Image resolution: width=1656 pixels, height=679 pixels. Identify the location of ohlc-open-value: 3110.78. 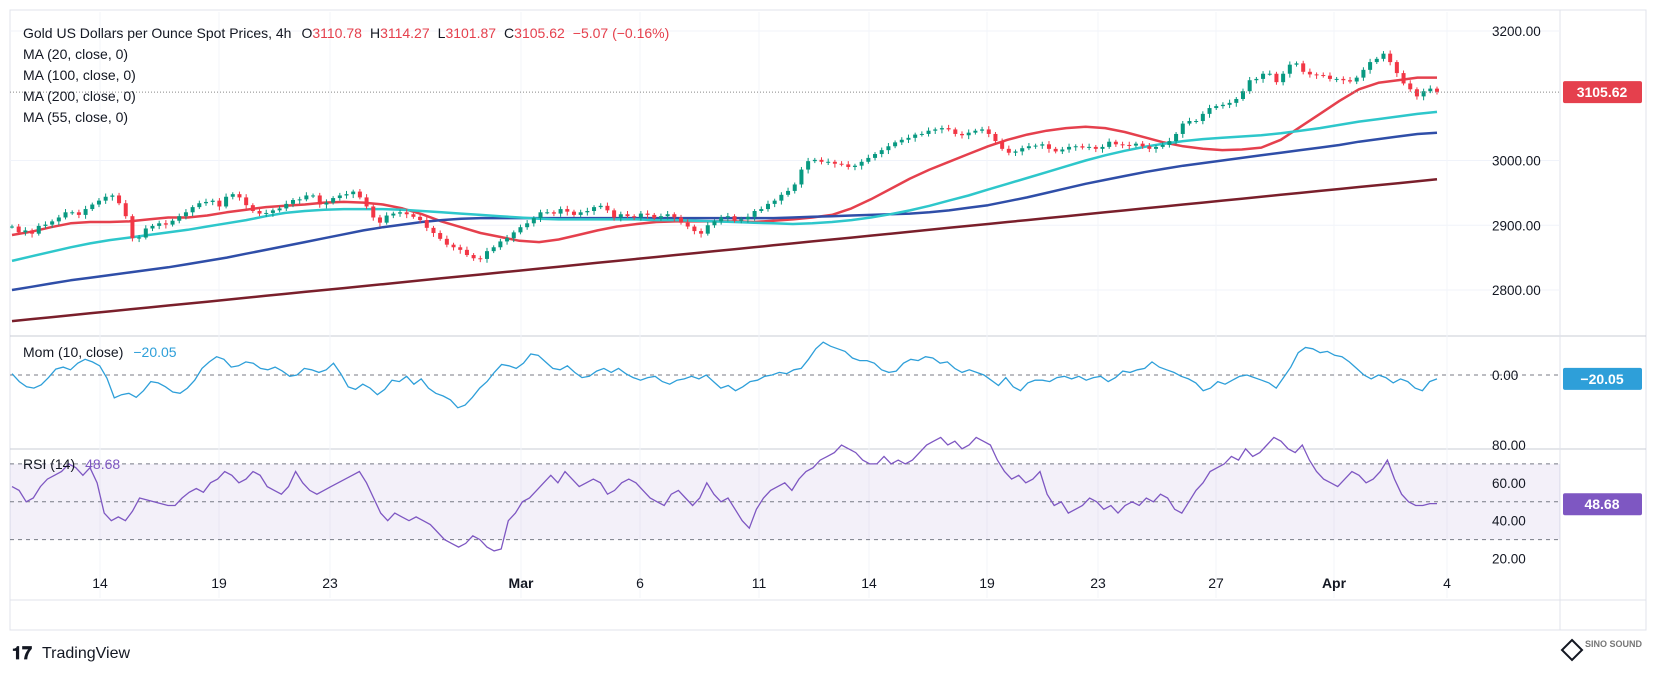
(337, 33).